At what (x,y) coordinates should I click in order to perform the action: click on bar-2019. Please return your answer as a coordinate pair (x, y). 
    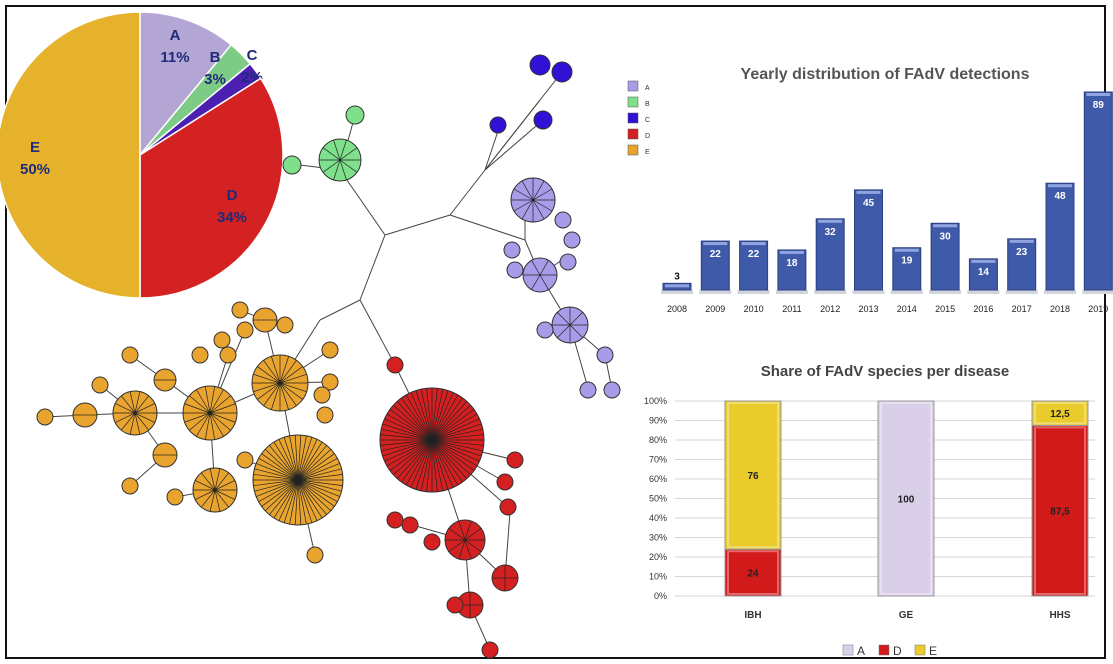
    Looking at the image, I should click on (1098, 191).